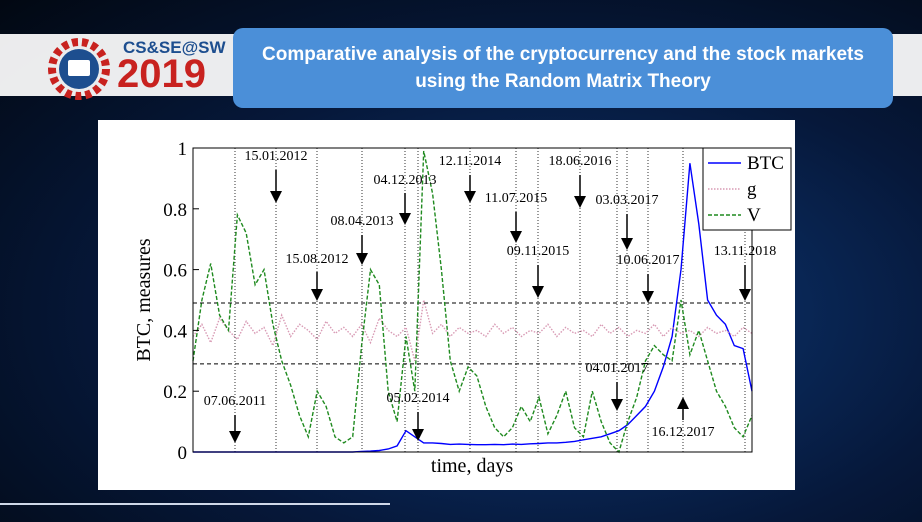 This screenshot has width=922, height=522. Describe the element at coordinates (538, 251) in the screenshot. I see `annotation: 09.11.2015` at that location.